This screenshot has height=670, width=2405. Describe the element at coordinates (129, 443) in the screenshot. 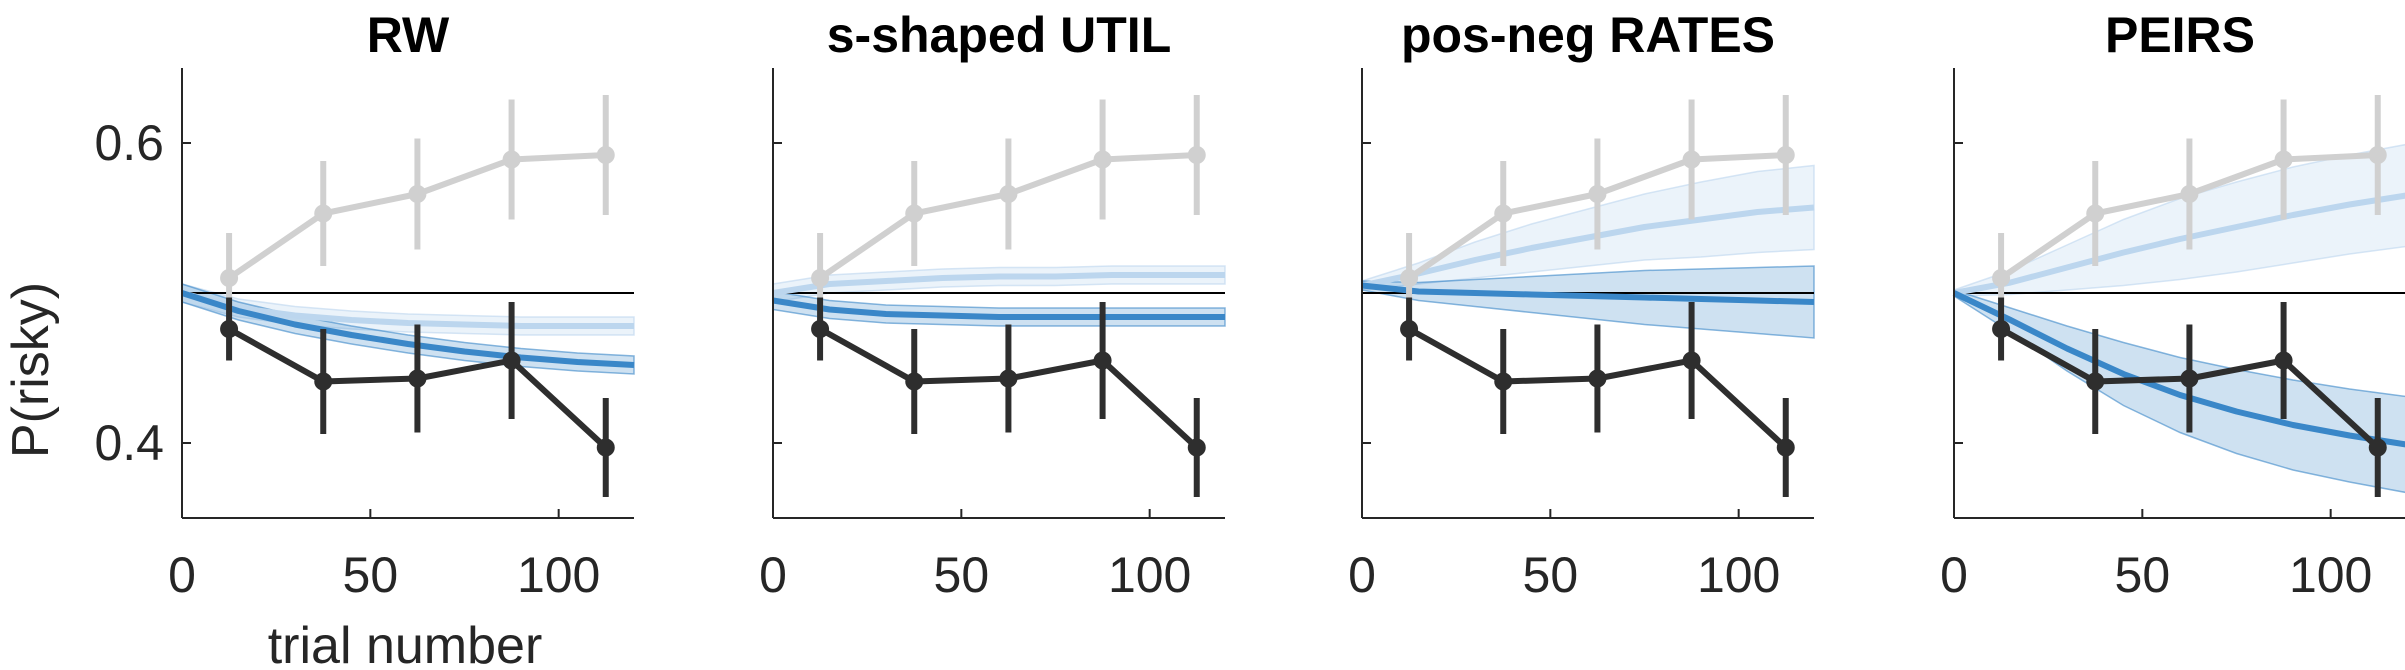

I see `y-tick-label: 0.4` at that location.